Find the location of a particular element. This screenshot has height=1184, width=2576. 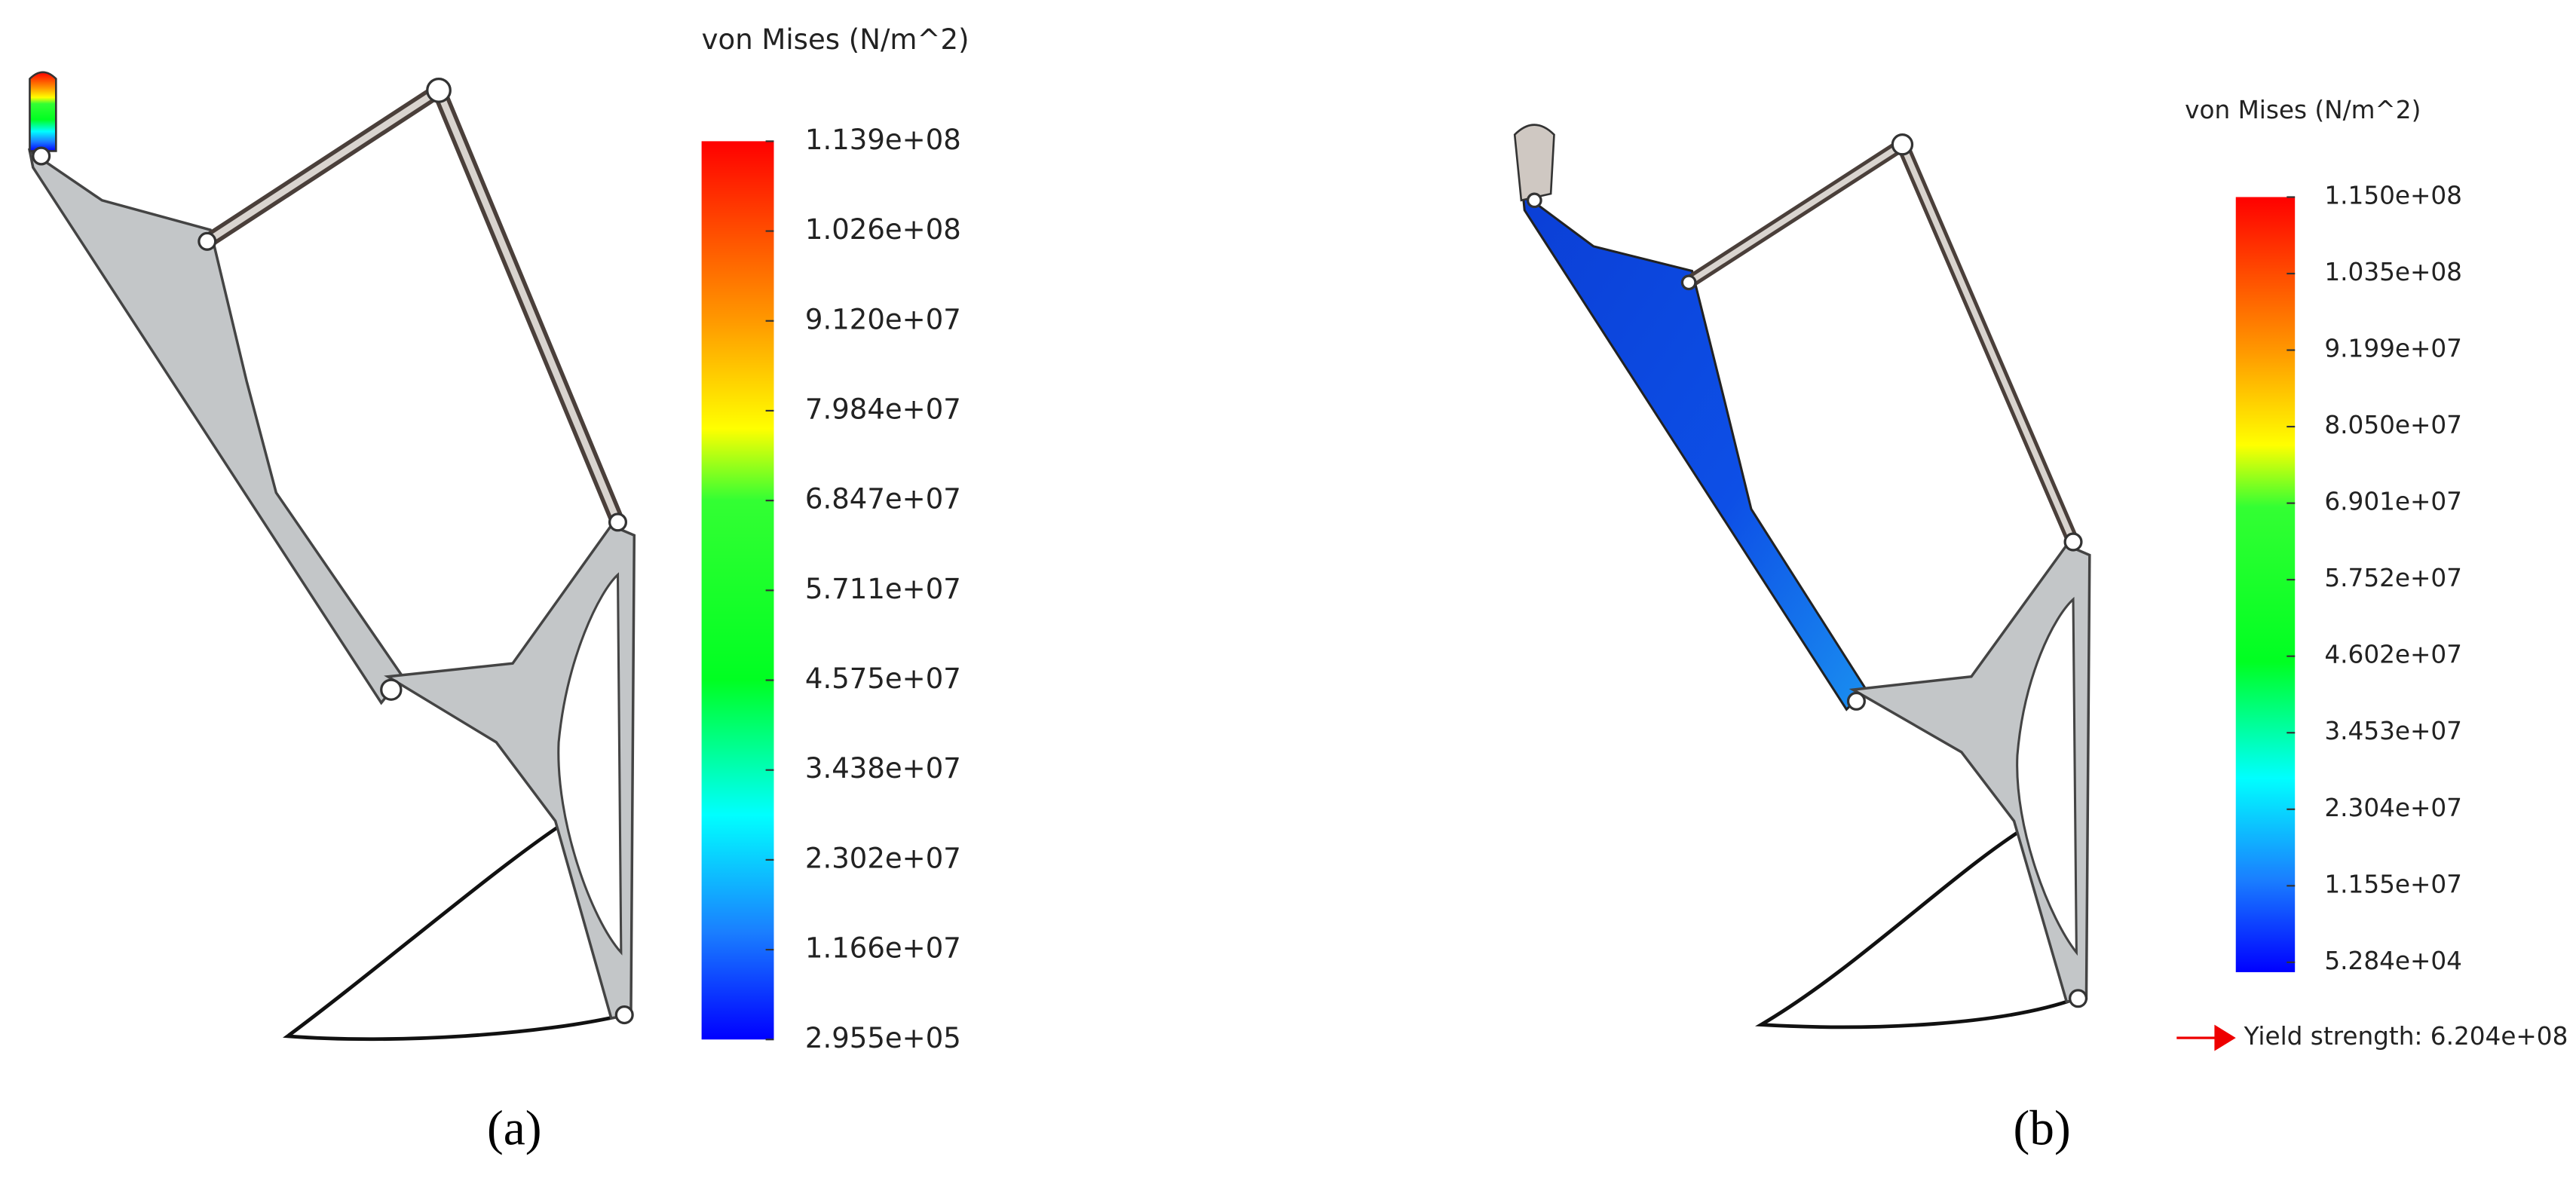

panel-label: (b) is located at coordinates (2042, 1128).